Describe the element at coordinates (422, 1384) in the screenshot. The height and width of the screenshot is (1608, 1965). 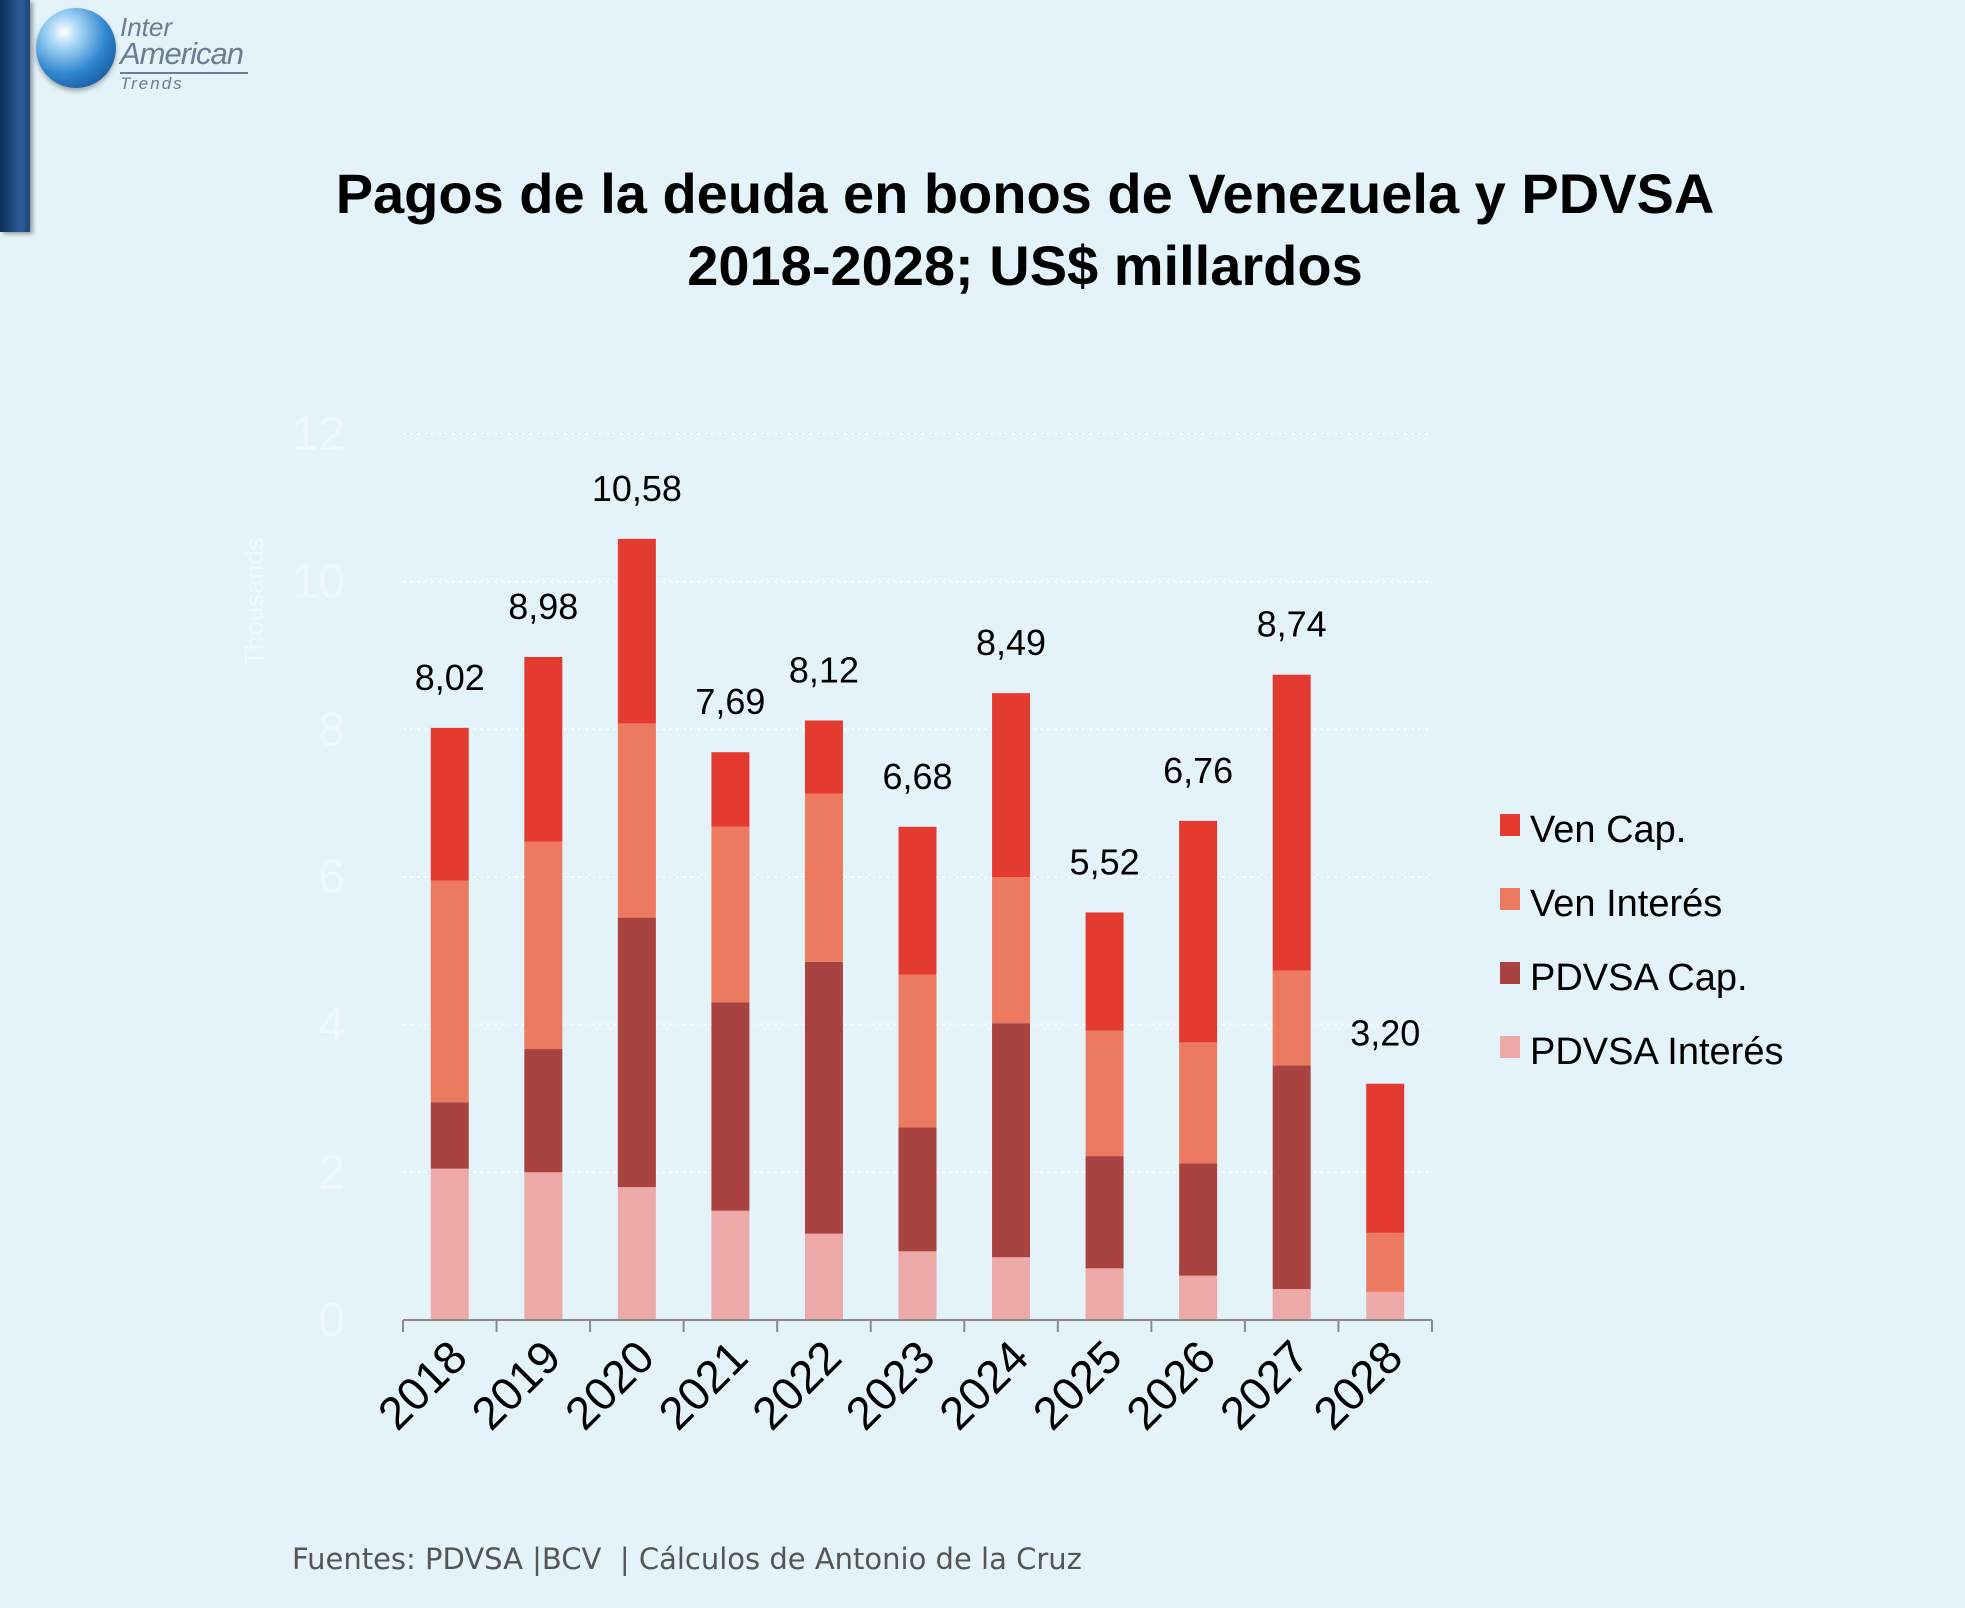
I see `x-tick-label: 2018` at that location.